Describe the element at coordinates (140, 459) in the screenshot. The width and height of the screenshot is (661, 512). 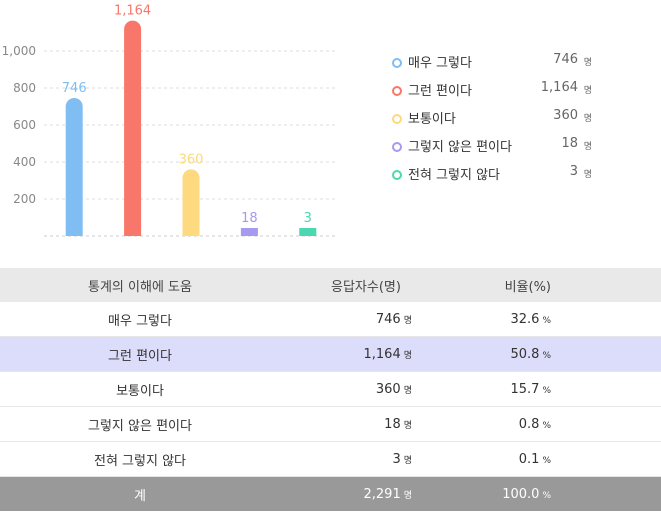
I see `row-label: 전혀 그렇지 않다` at that location.